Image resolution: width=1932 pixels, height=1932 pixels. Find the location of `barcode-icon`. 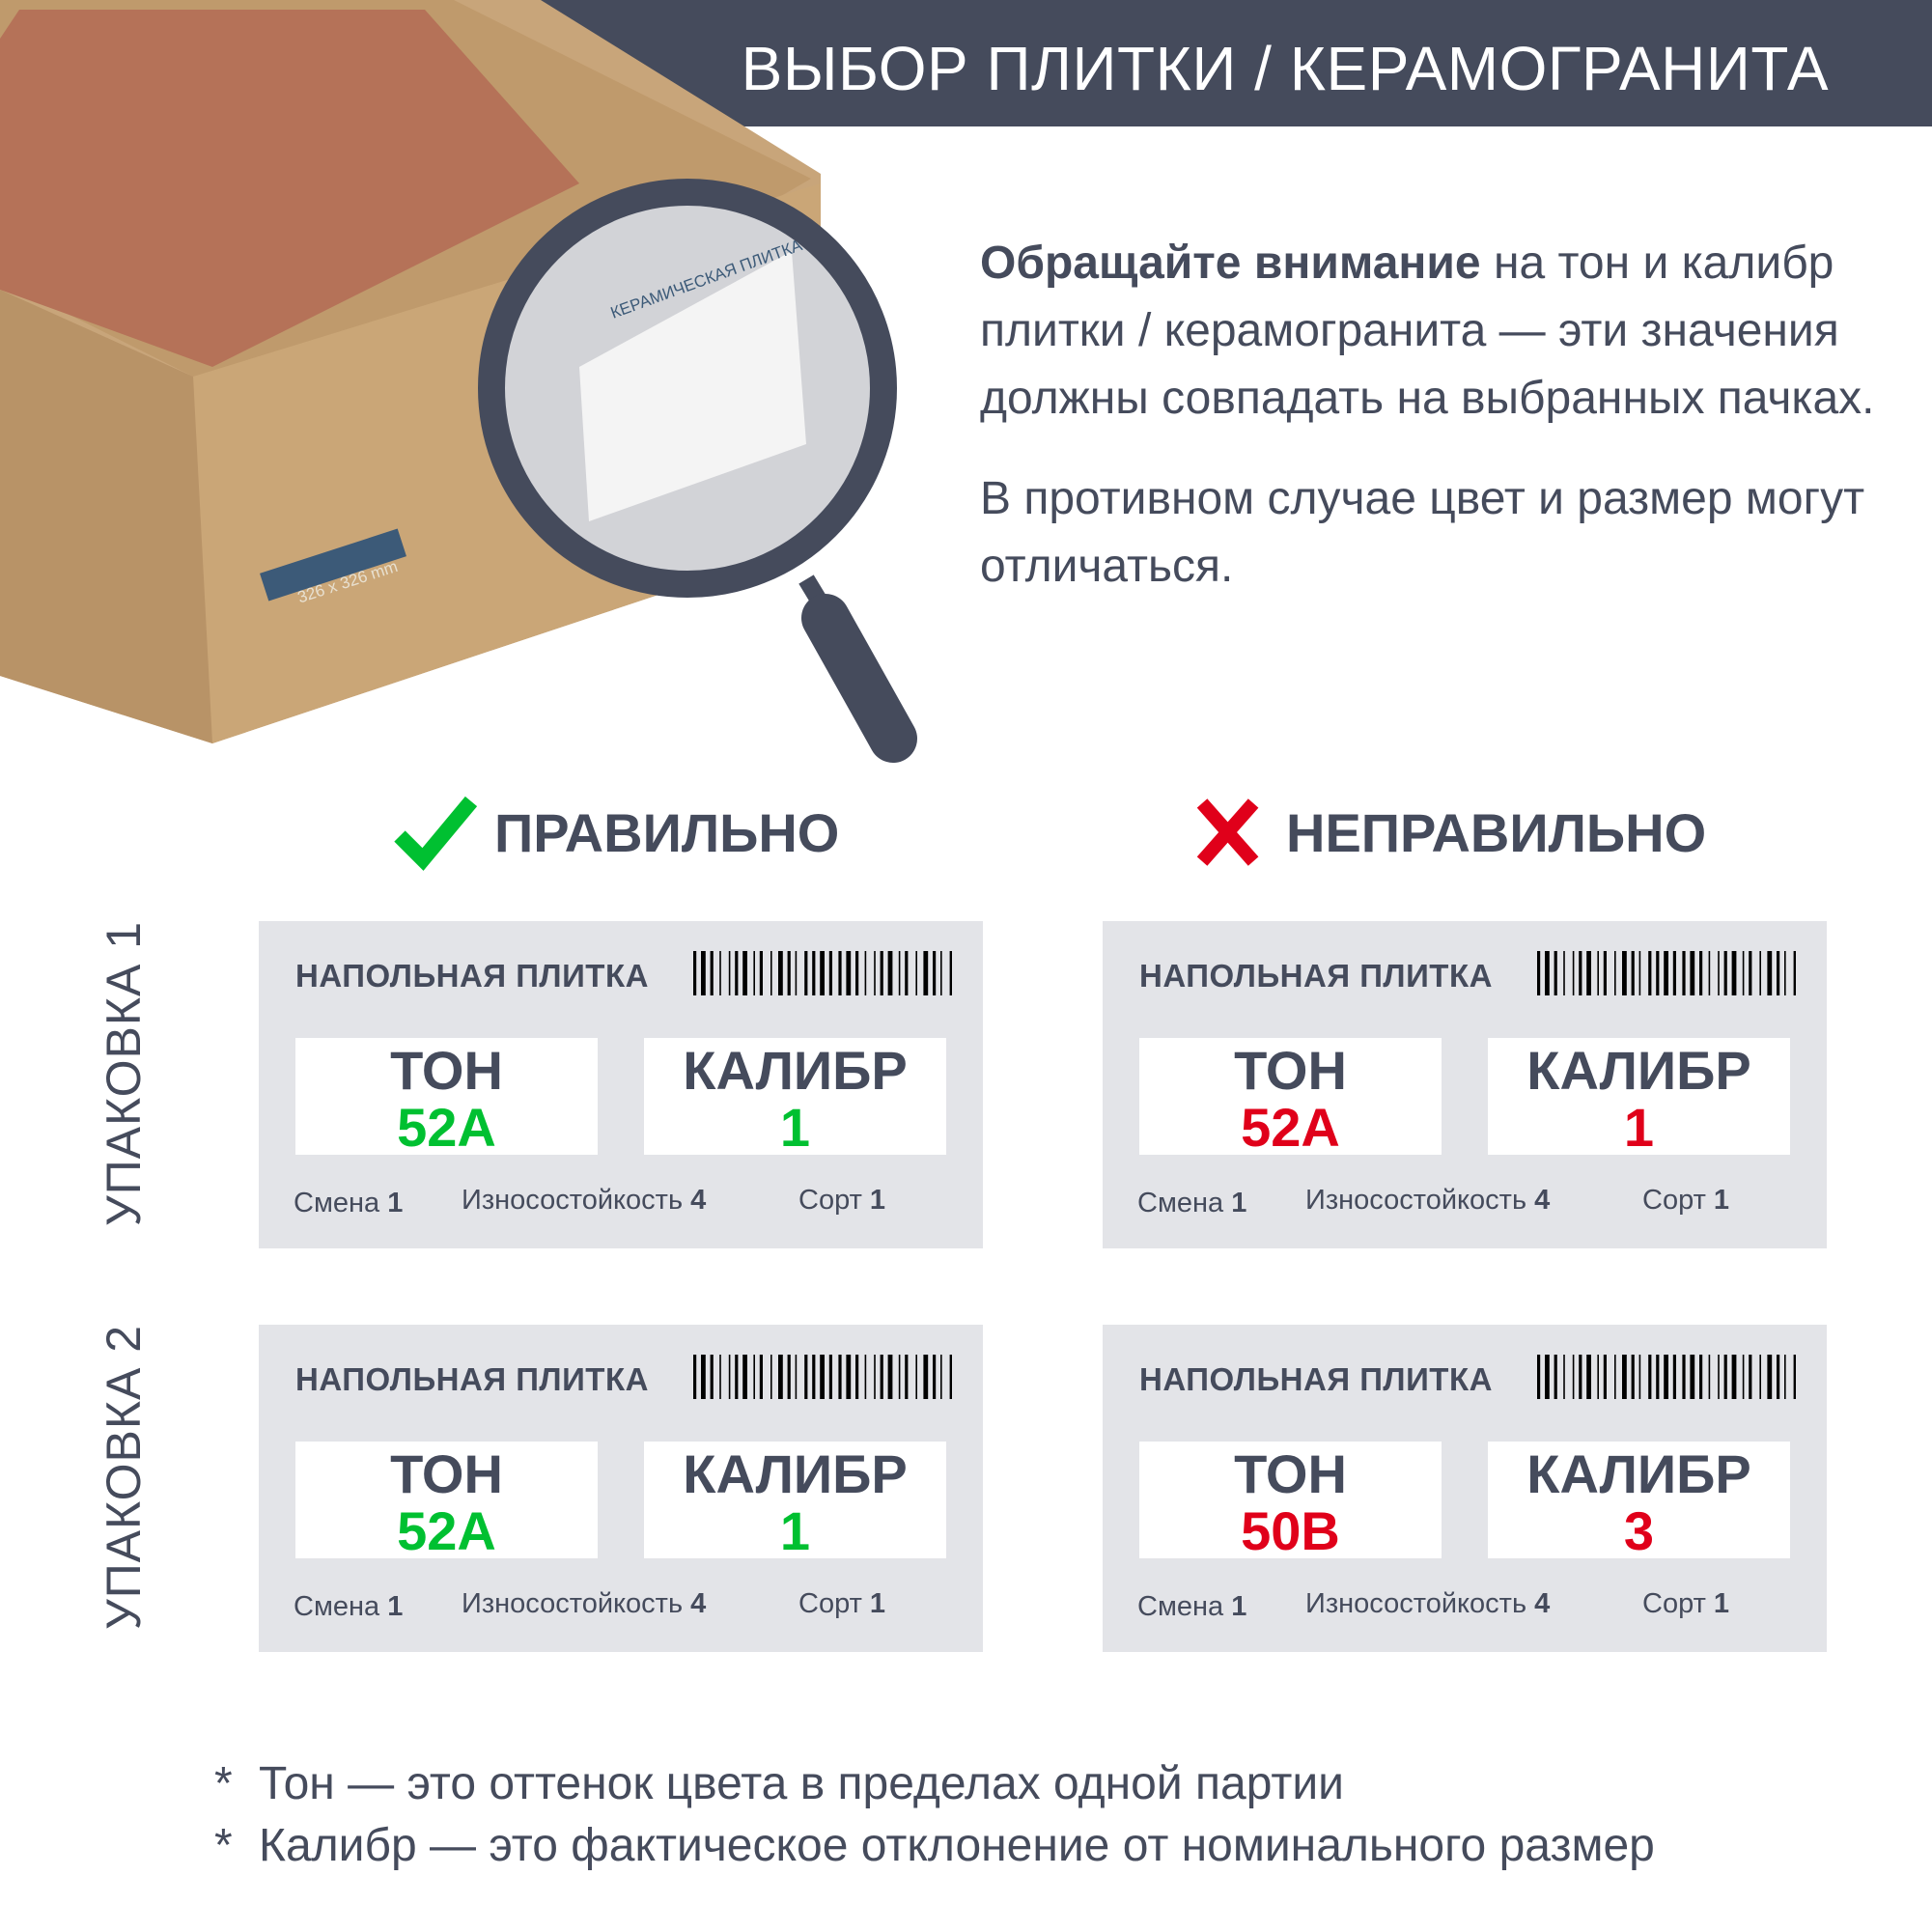

barcode-icon is located at coordinates (1667, 973).